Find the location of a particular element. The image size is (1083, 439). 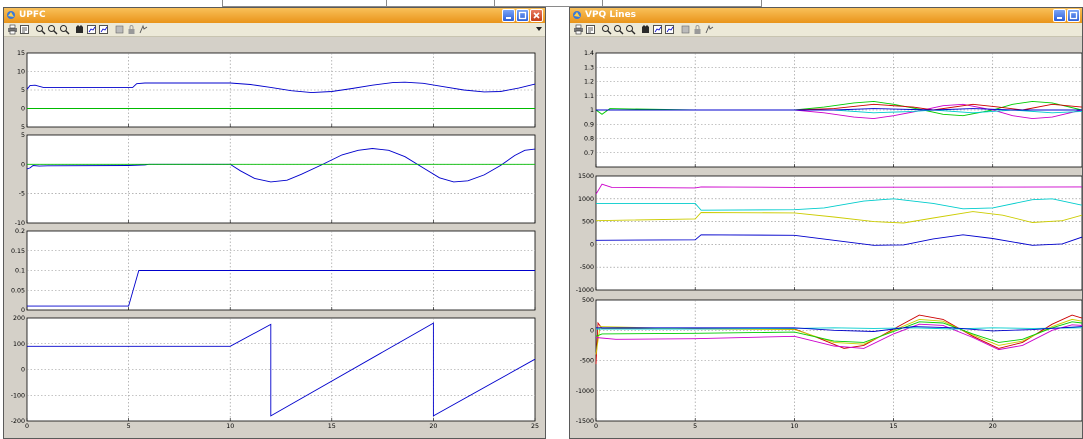

y-tick-label: 1.3 is located at coordinates (589, 67).